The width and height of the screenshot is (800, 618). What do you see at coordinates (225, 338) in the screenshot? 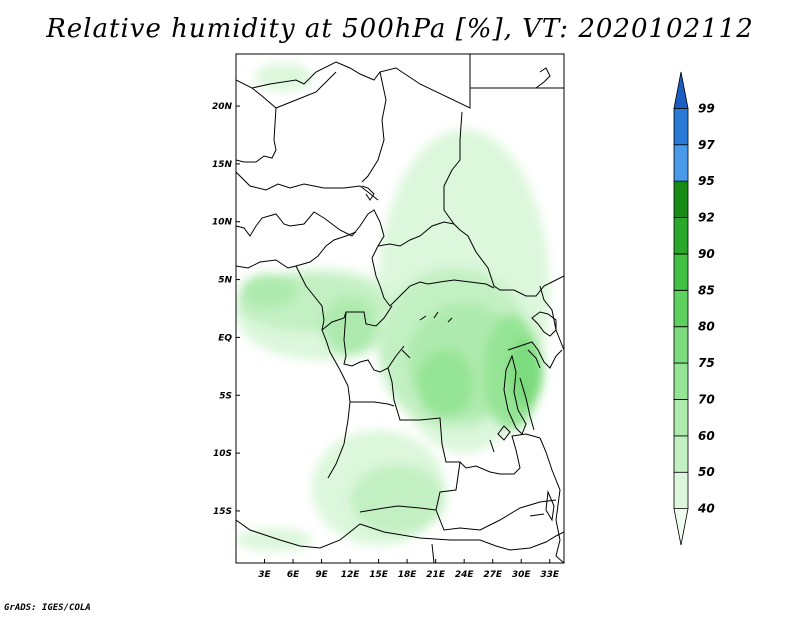
I see `lat-tick-label: EQ` at bounding box center [225, 338].